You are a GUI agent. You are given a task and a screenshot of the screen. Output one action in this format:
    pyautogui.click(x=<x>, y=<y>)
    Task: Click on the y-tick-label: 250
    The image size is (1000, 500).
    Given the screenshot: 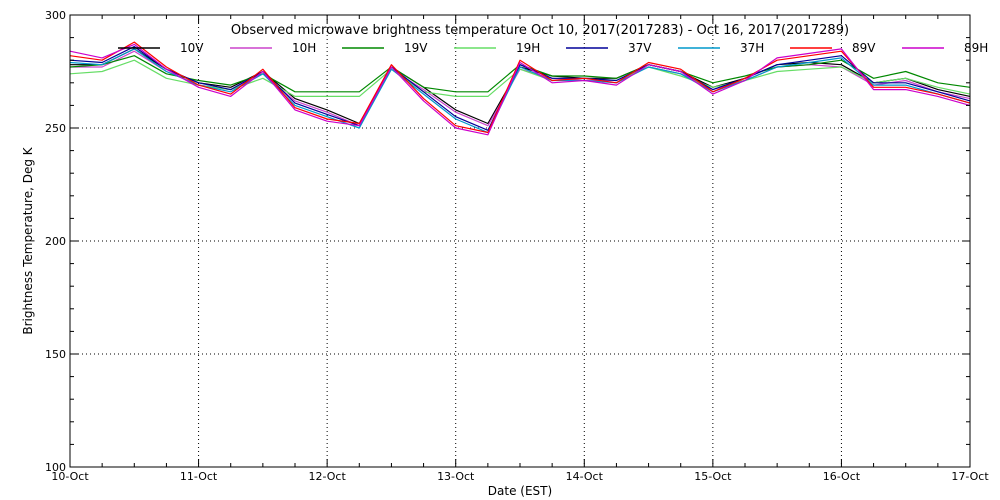 What is the action you would take?
    pyautogui.click(x=55, y=128)
    